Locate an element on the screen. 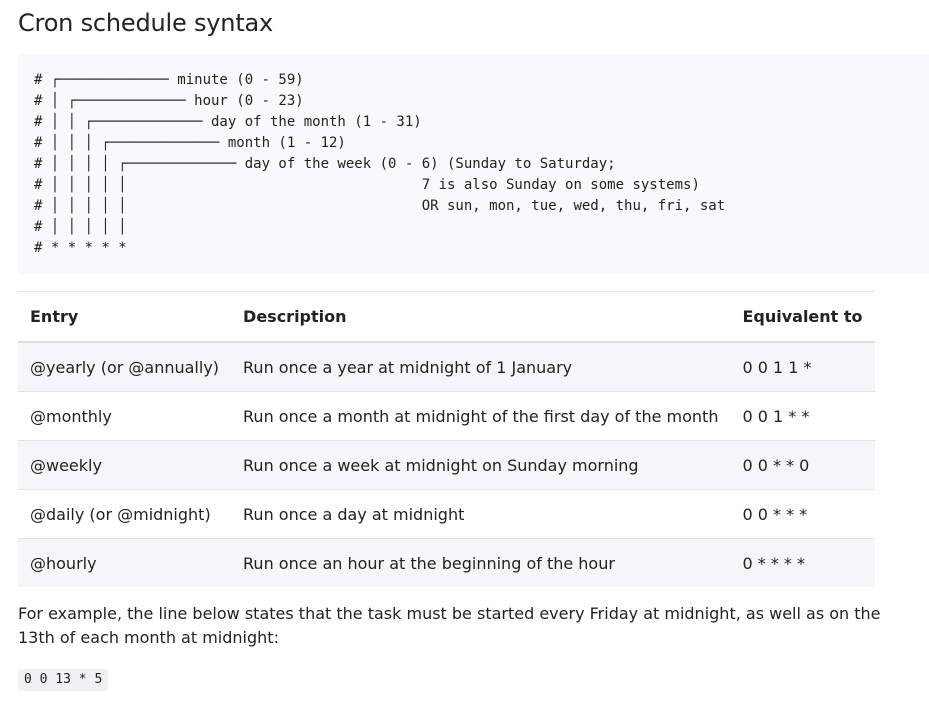 Image resolution: width=929 pixels, height=703 pixels. column-header-equivalent: Equivalent to is located at coordinates (802, 317).